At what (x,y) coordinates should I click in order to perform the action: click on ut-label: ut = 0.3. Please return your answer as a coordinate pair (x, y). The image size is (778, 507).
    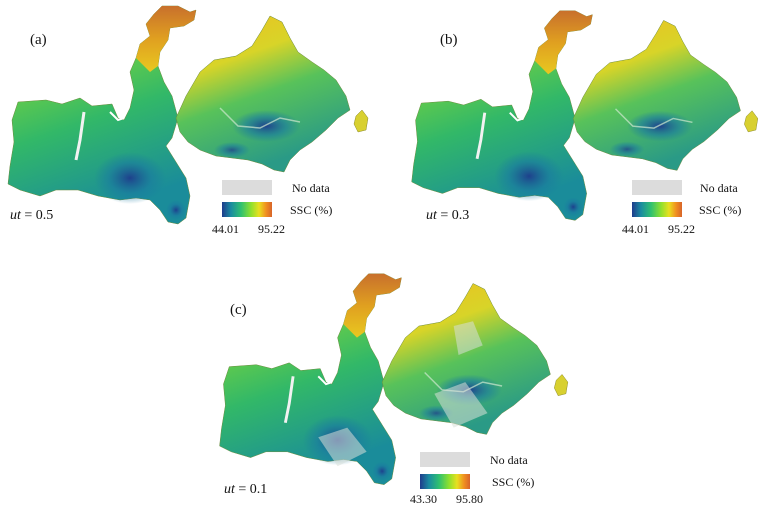
    Looking at the image, I should click on (448, 215).